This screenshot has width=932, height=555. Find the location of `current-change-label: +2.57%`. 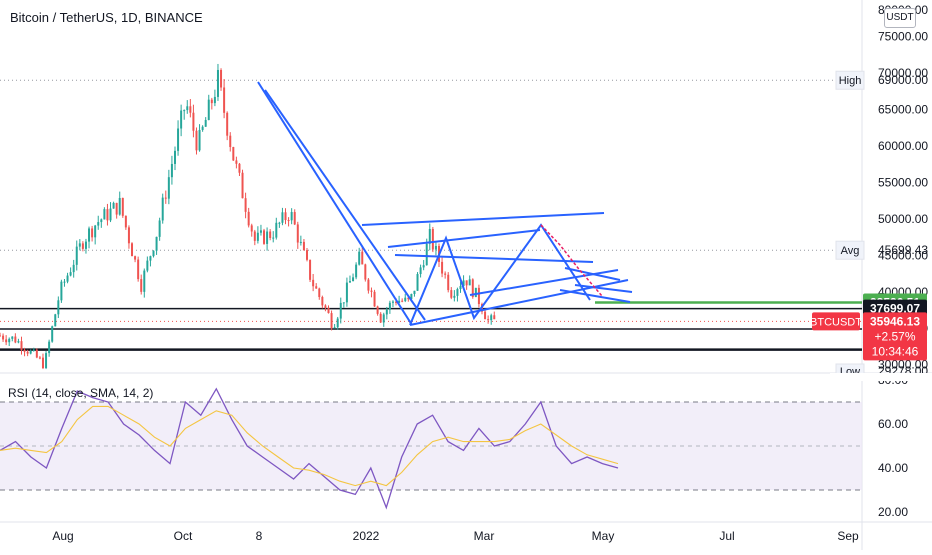

current-change-label: +2.57% is located at coordinates (894, 336).